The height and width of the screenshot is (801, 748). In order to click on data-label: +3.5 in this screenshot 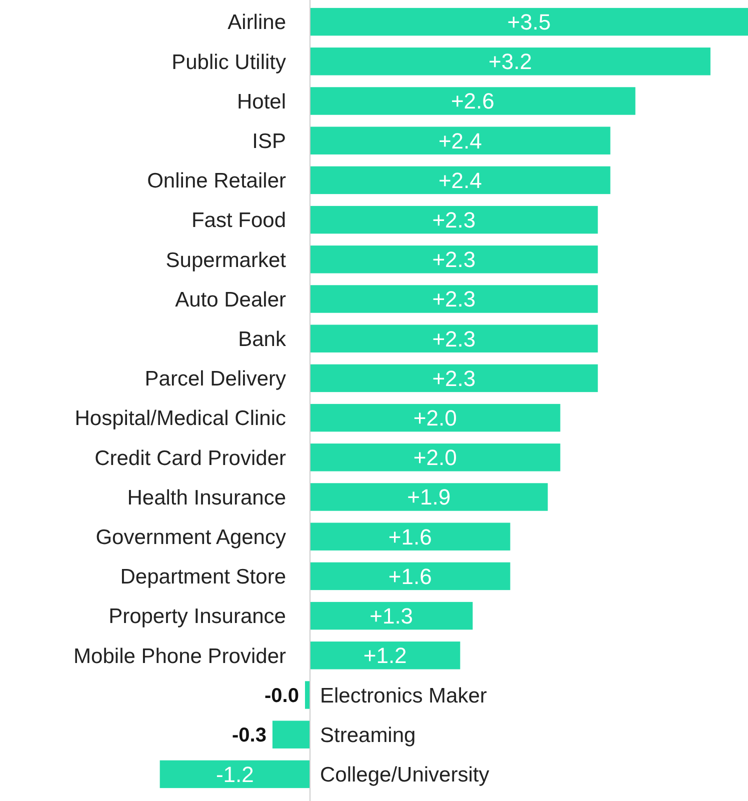, I will do `click(529, 22)`.